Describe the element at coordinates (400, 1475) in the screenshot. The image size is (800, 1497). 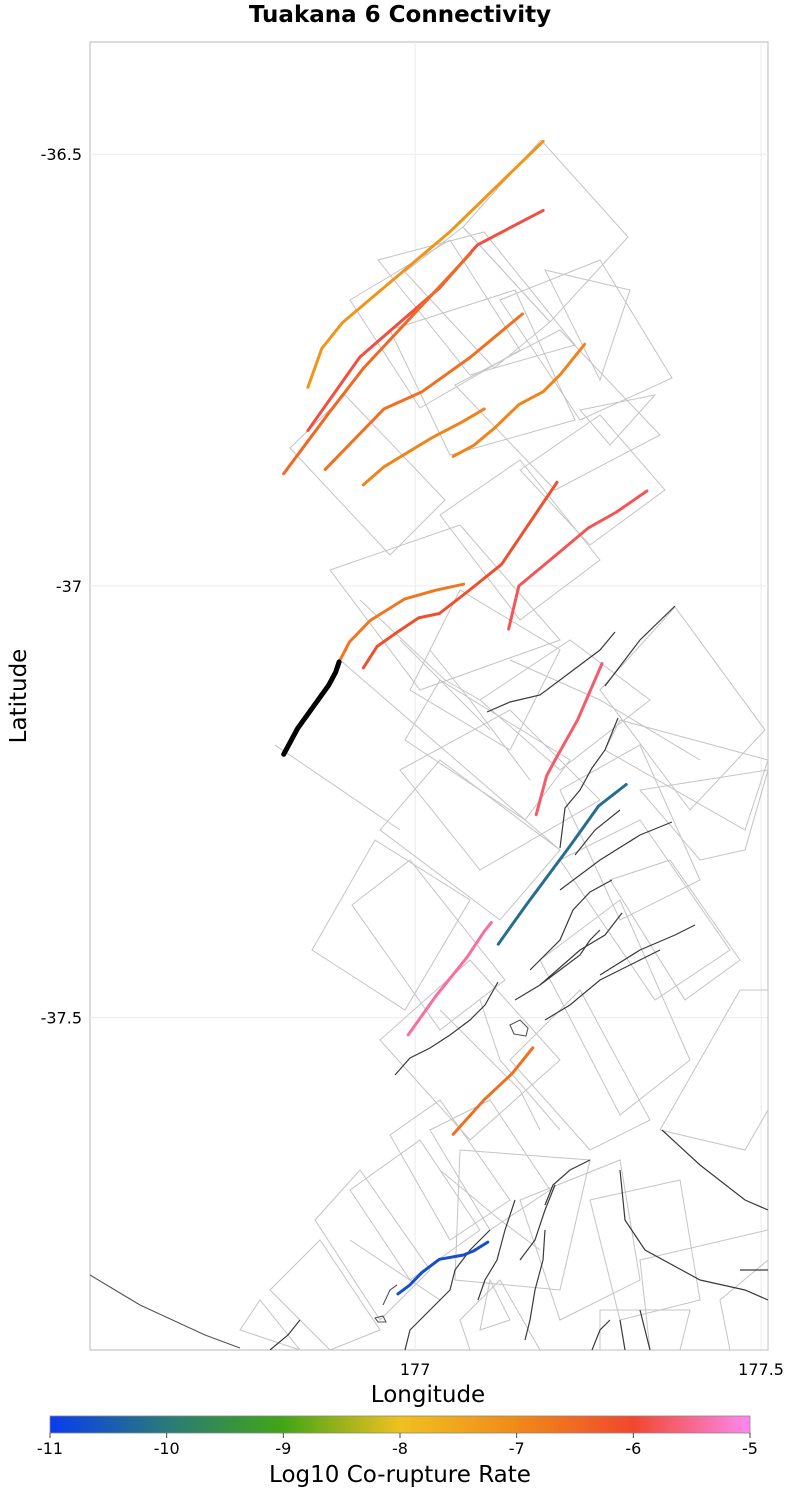
I see `colorbar-label: Log10 Co-rupture Rate` at that location.